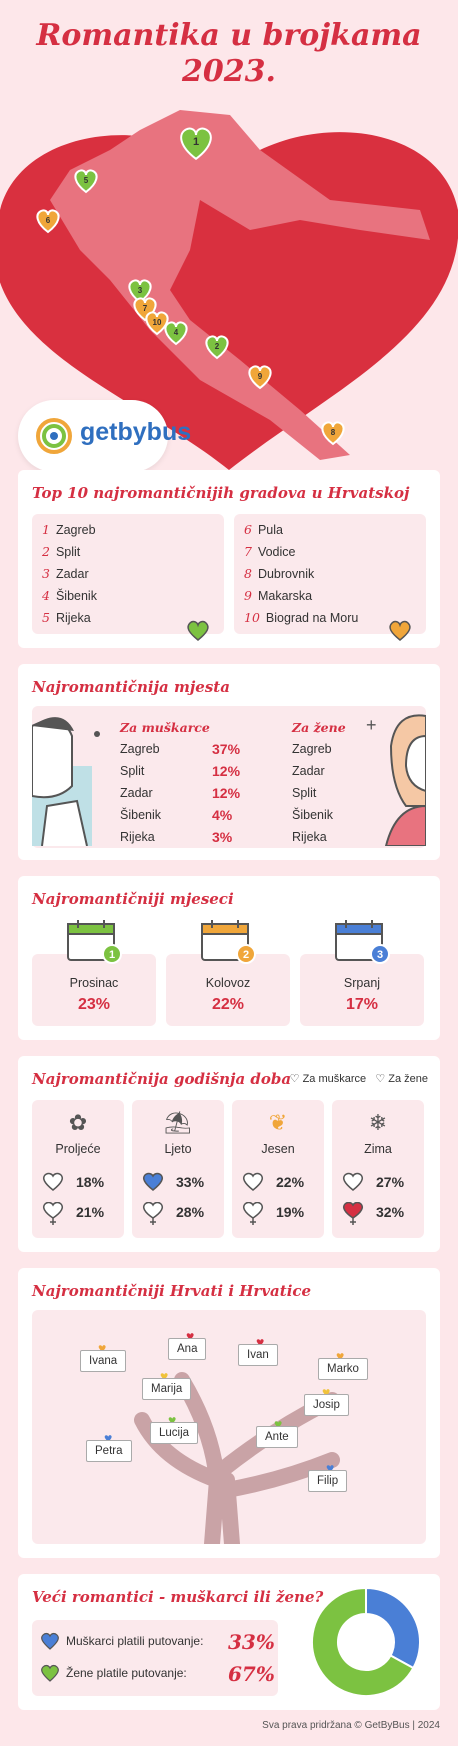  Describe the element at coordinates (278, 1149) in the screenshot. I see `season-name: Jesen` at that location.